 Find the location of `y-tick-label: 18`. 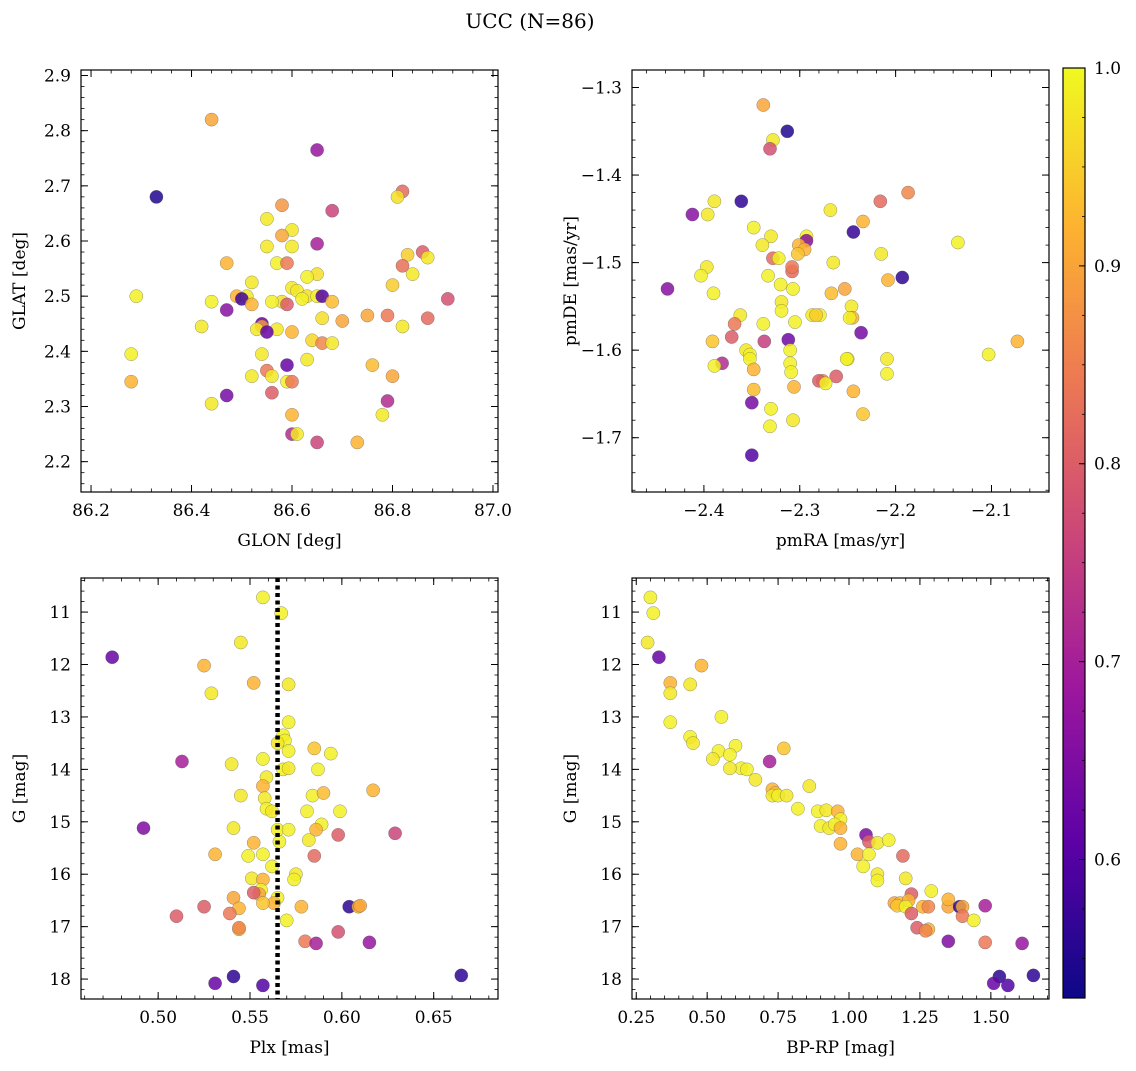

y-tick-label: 18 is located at coordinates (60, 980).